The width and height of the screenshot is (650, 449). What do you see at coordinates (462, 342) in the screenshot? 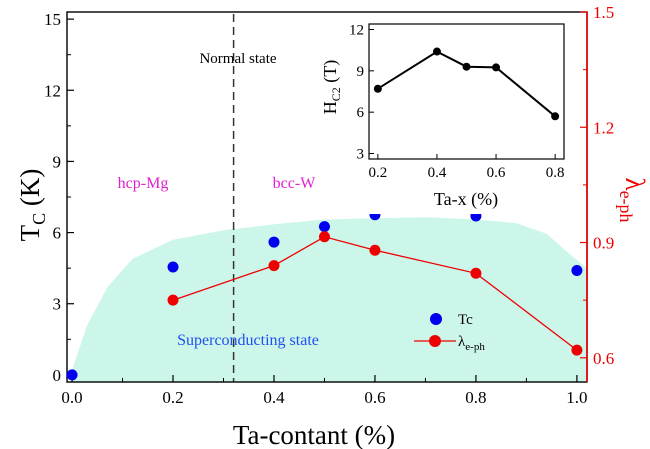
I see `legend-lambda-main: λ` at bounding box center [462, 342].